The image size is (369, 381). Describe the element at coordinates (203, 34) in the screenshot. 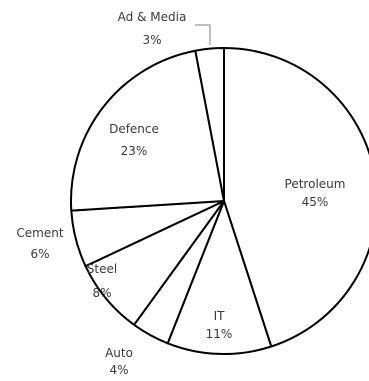

I see `ad-media-leader-line` at that location.